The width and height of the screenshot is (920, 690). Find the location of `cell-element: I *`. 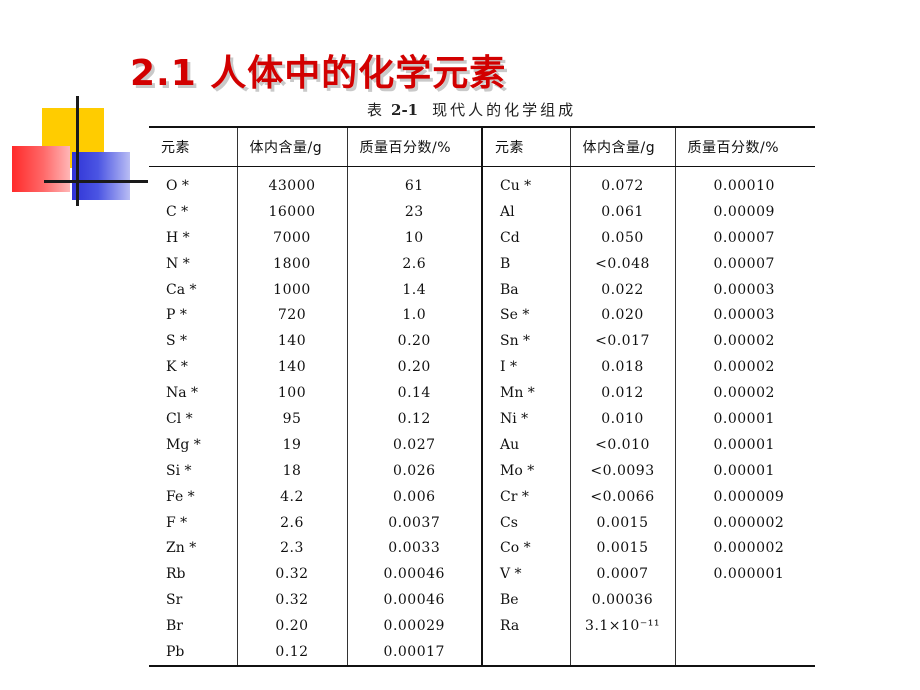

cell-element: I * is located at coordinates (526, 367).